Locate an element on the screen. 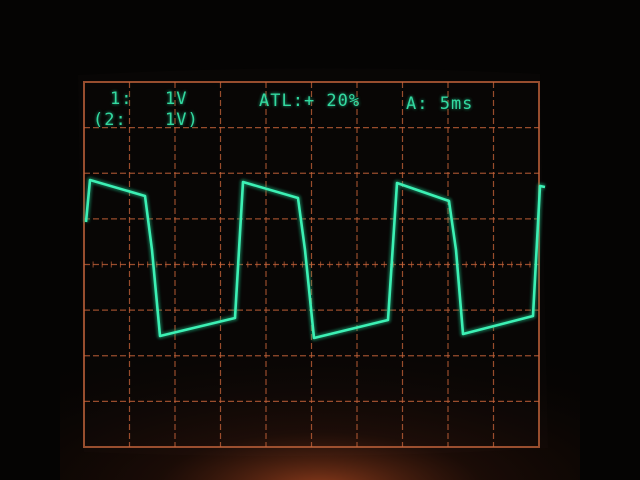 This screenshot has height=480, width=640. trigger-level-readout: ATL:+ 20% is located at coordinates (310, 101).